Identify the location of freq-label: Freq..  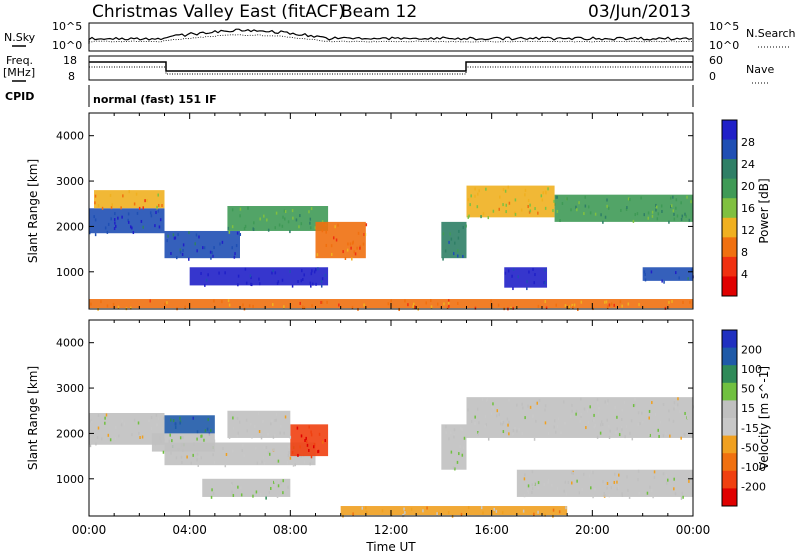
(19, 60).